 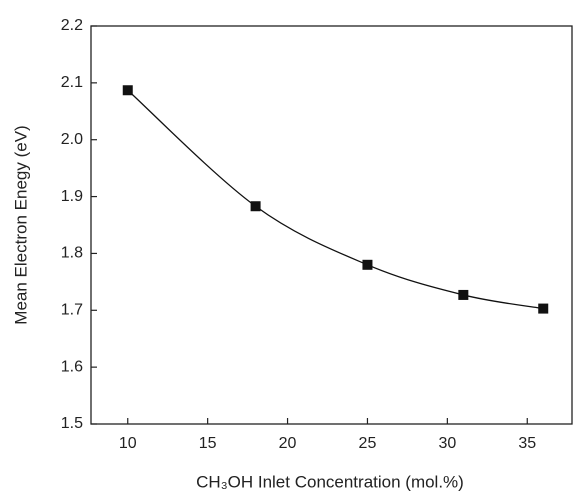 I want to click on y-tick-label: 1.6, so click(x=72, y=366).